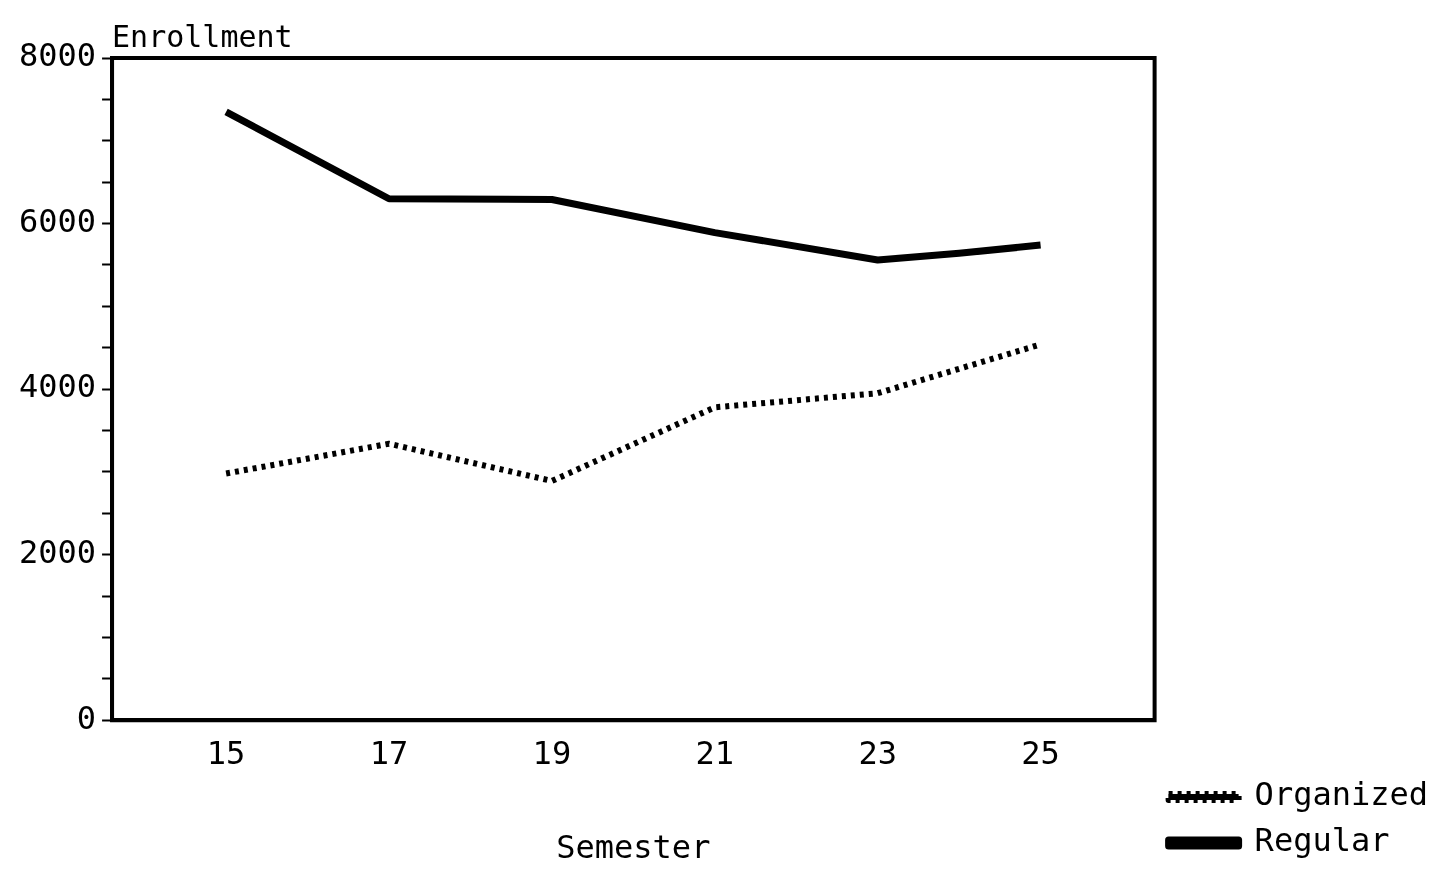 The image size is (1455, 890). What do you see at coordinates (877, 752) in the screenshot?
I see `x-tick-label: 23` at bounding box center [877, 752].